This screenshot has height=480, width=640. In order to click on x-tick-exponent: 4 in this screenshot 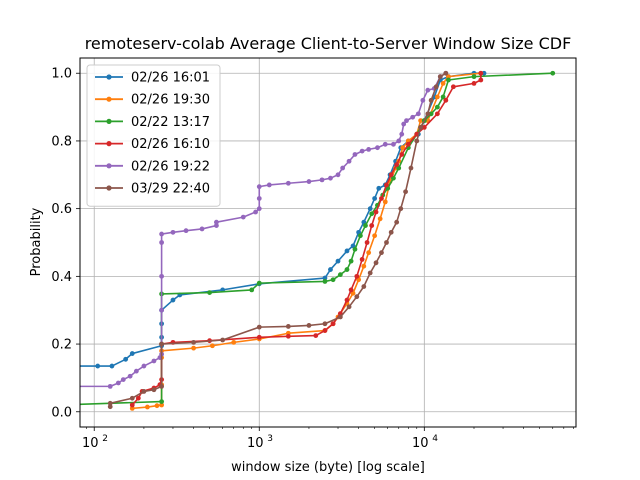, I will do `click(435, 439)`.